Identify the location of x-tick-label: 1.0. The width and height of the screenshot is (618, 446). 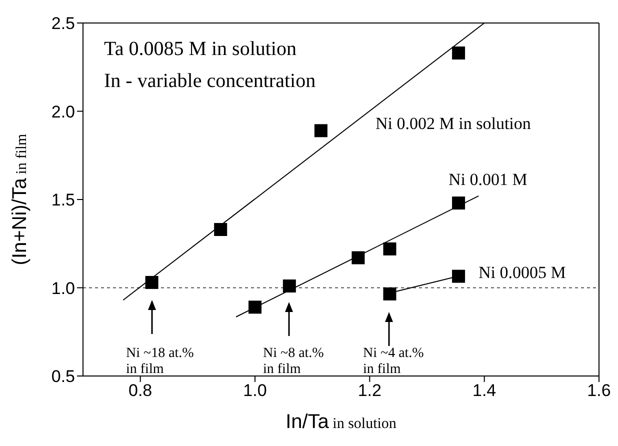
(255, 390).